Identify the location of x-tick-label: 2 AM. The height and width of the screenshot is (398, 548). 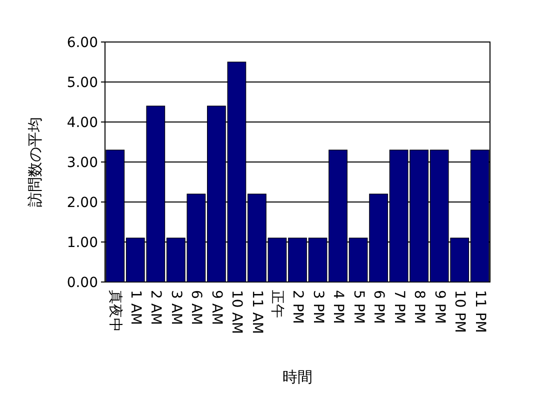
(156, 308).